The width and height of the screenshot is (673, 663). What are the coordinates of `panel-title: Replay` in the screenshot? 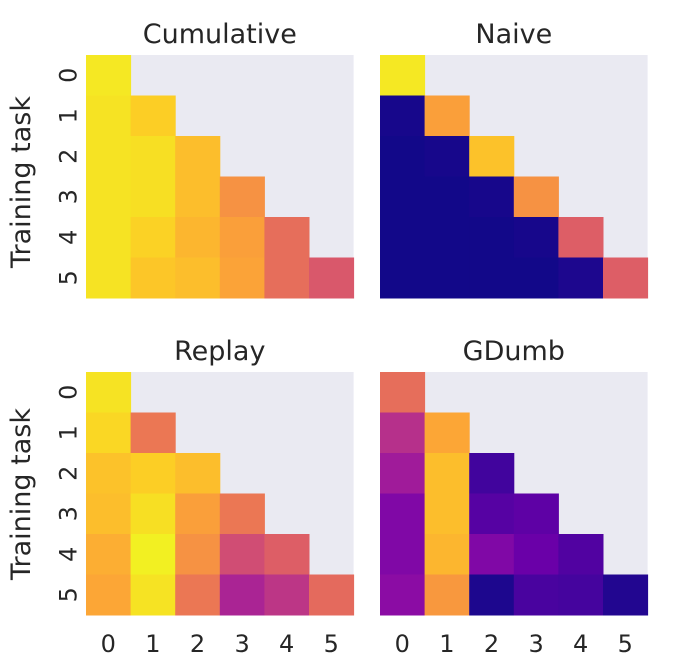 It's located at (219, 351).